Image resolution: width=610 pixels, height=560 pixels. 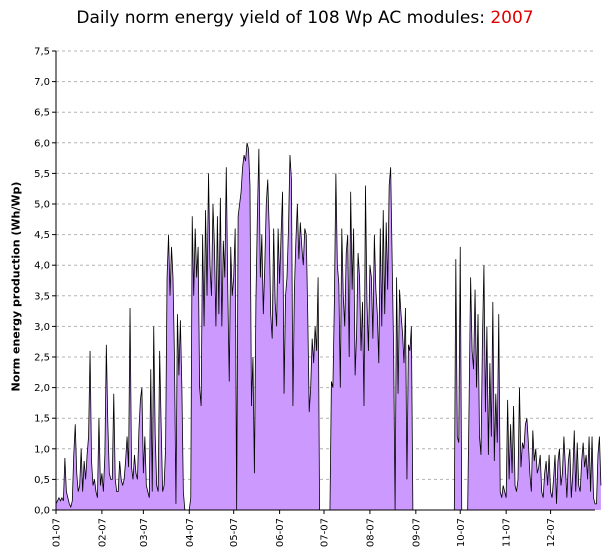 I want to click on x-tick-label: 04-07, so click(x=190, y=532).